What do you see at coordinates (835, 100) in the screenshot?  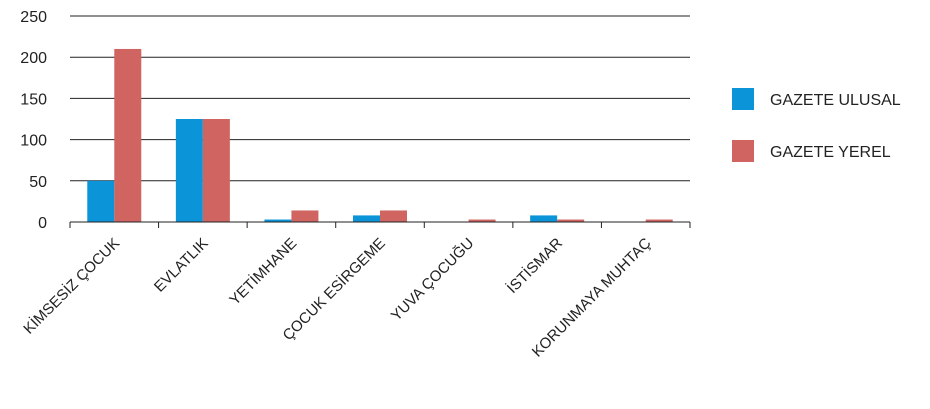 I see `legend-label: GAZETE ULUSAL` at bounding box center [835, 100].